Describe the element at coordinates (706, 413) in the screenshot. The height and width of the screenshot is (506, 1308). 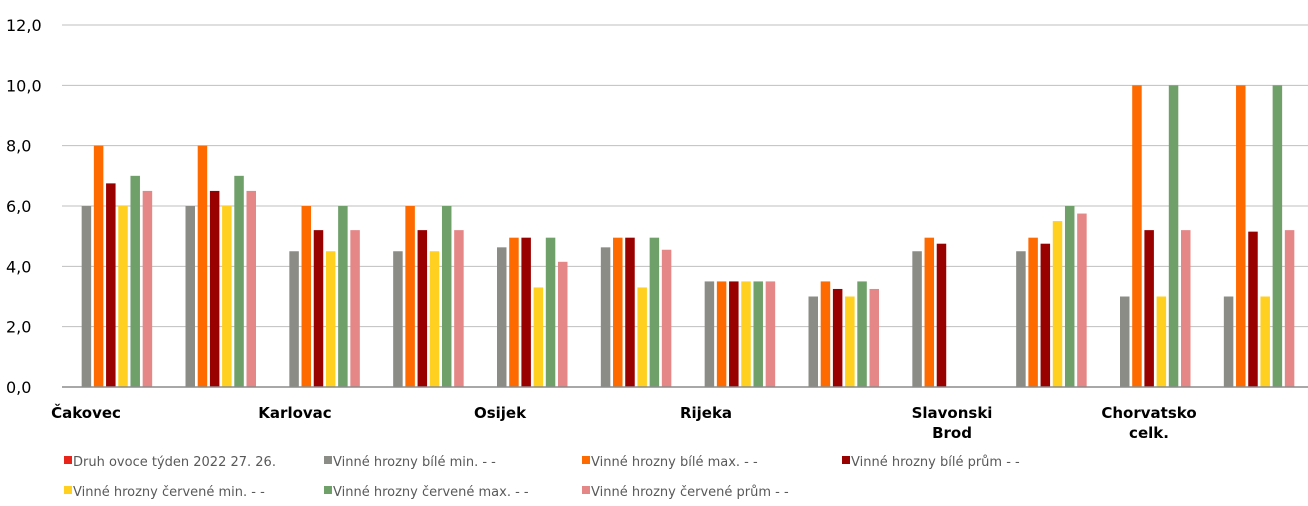
I see `x-tick-label: Rijeka` at that location.